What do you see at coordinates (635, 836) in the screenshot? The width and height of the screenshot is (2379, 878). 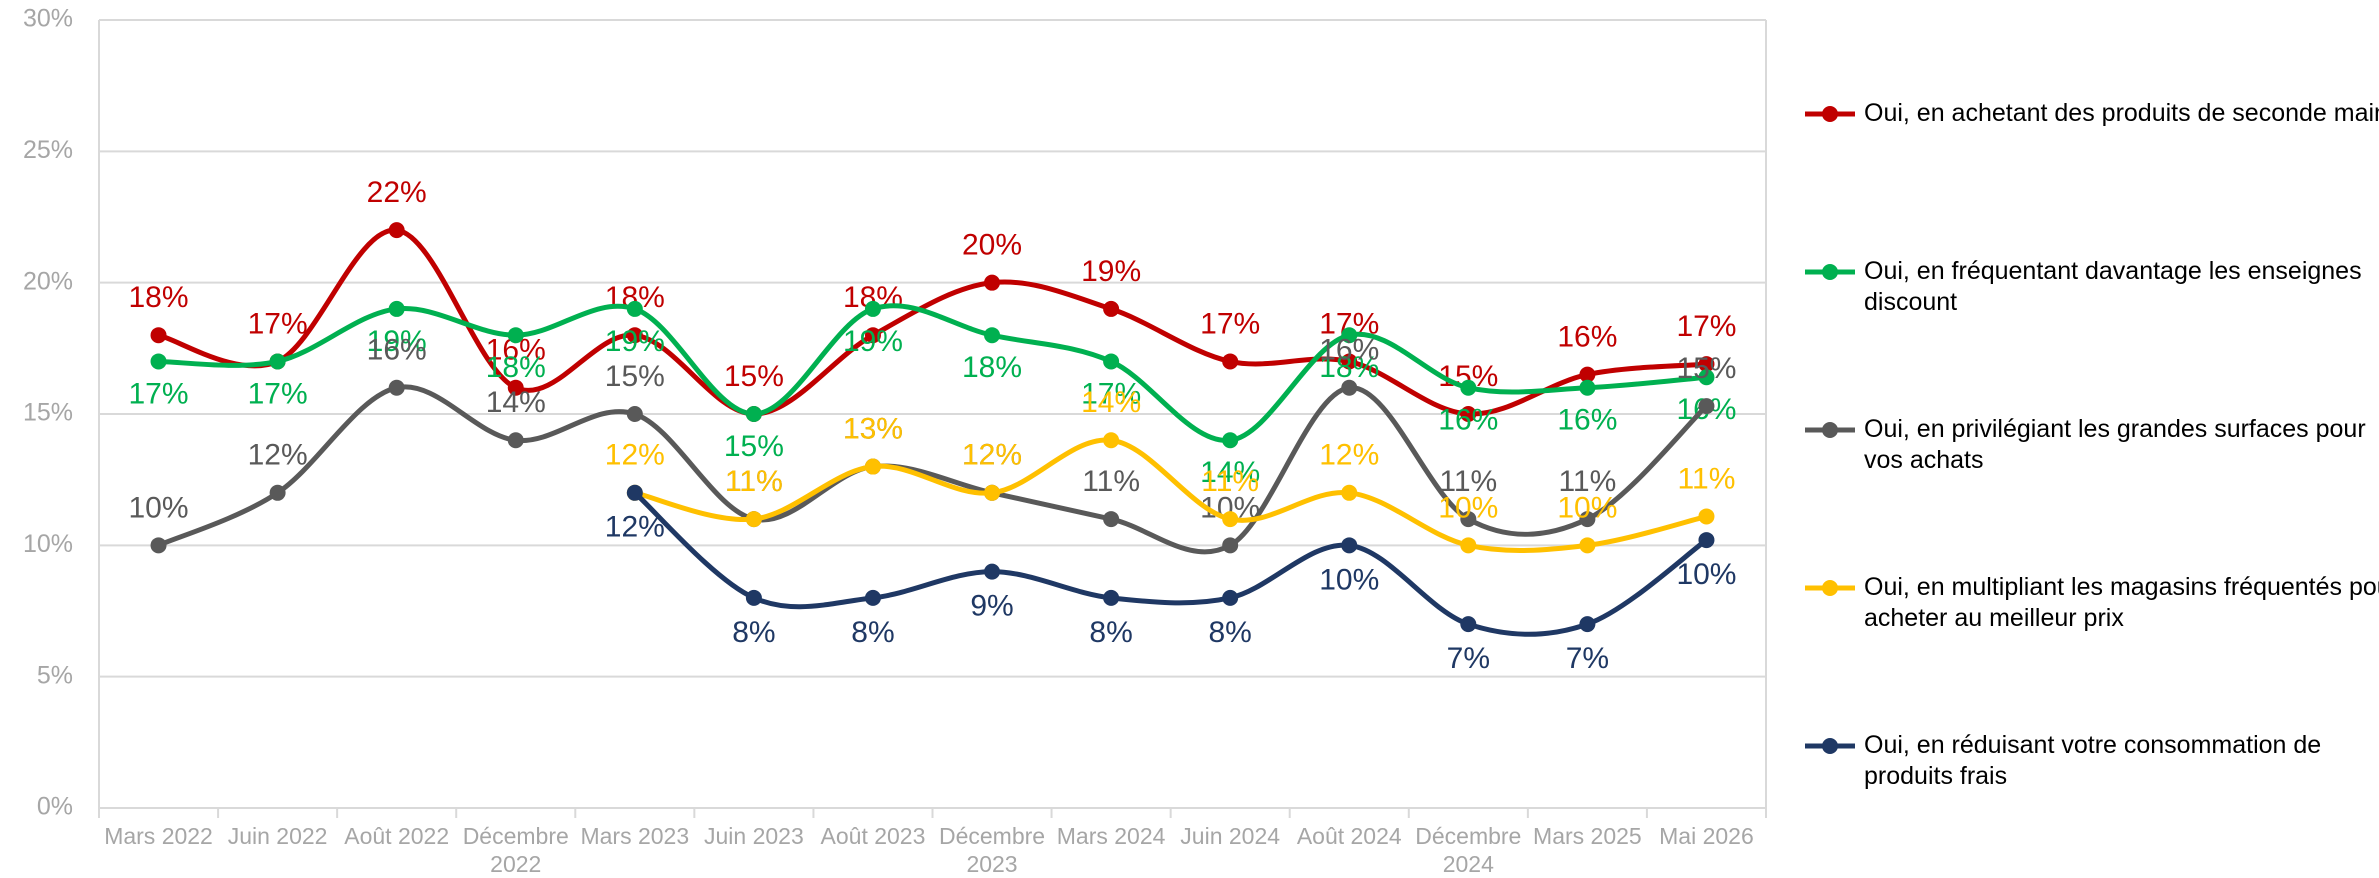 I see `x-tick-label: Mars 2023` at bounding box center [635, 836].